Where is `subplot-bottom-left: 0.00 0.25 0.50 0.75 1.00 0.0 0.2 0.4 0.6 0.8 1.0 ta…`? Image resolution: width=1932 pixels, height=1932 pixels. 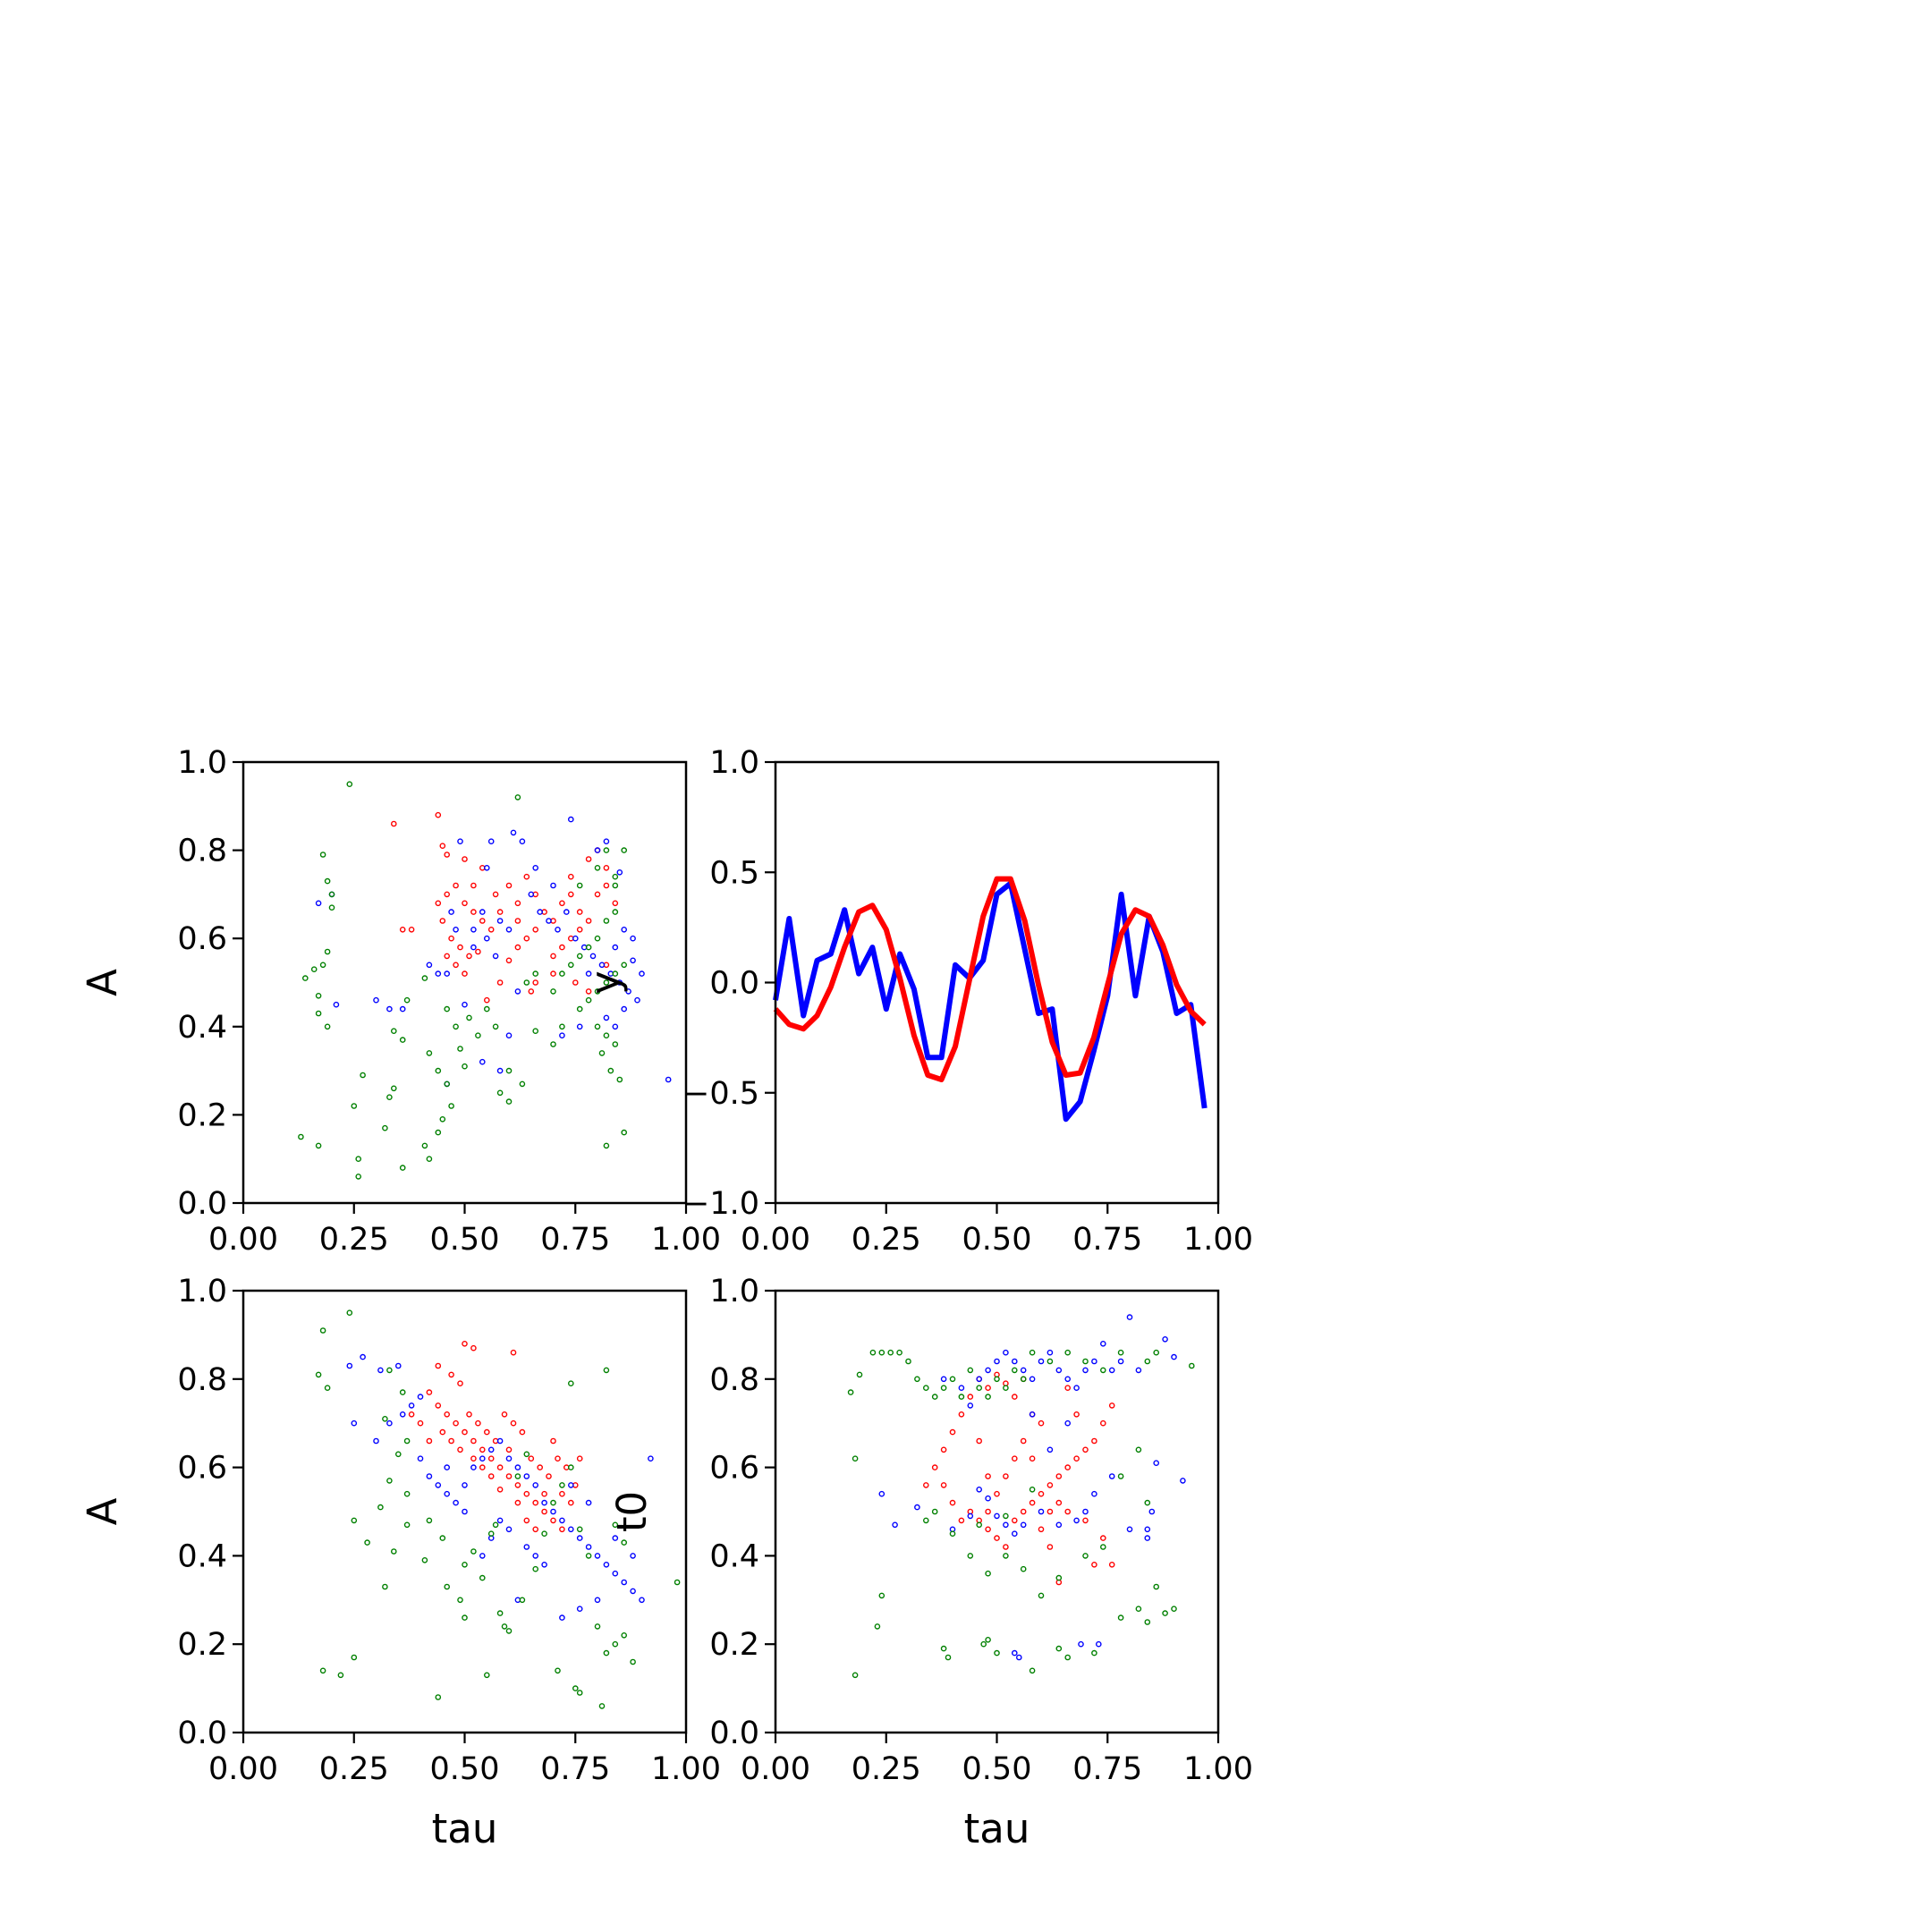 subplot-bottom-left: 0.00 0.25 0.50 0.75 1.00 0.0 0.2 0.4 0.6 0.8 1.0 ta… is located at coordinates (400, 1563).